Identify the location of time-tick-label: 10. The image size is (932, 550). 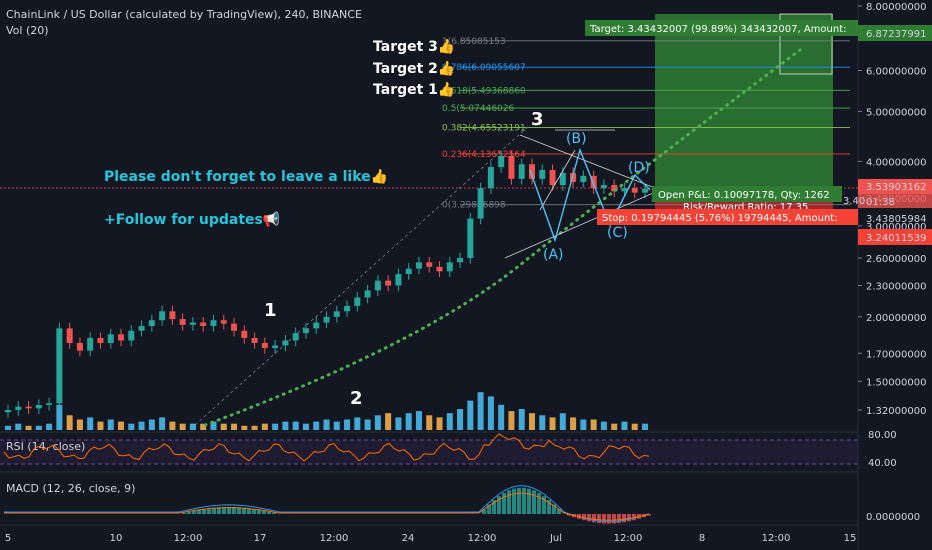
(116, 538).